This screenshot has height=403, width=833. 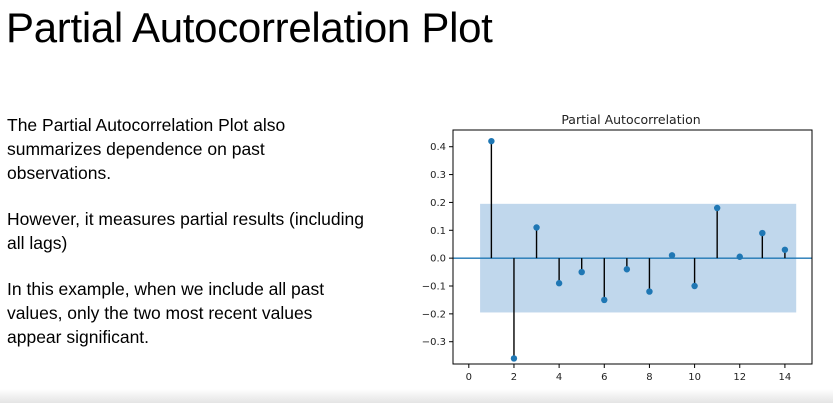 What do you see at coordinates (739, 377) in the screenshot?
I see `x-tick-label-12: 12` at bounding box center [739, 377].